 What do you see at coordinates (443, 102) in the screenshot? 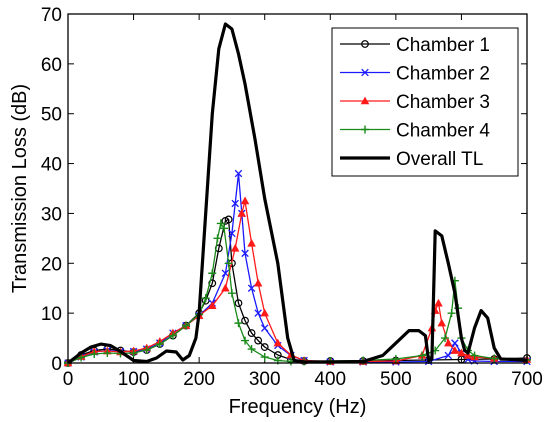
I see `legend-label: Chamber 3` at bounding box center [443, 102].